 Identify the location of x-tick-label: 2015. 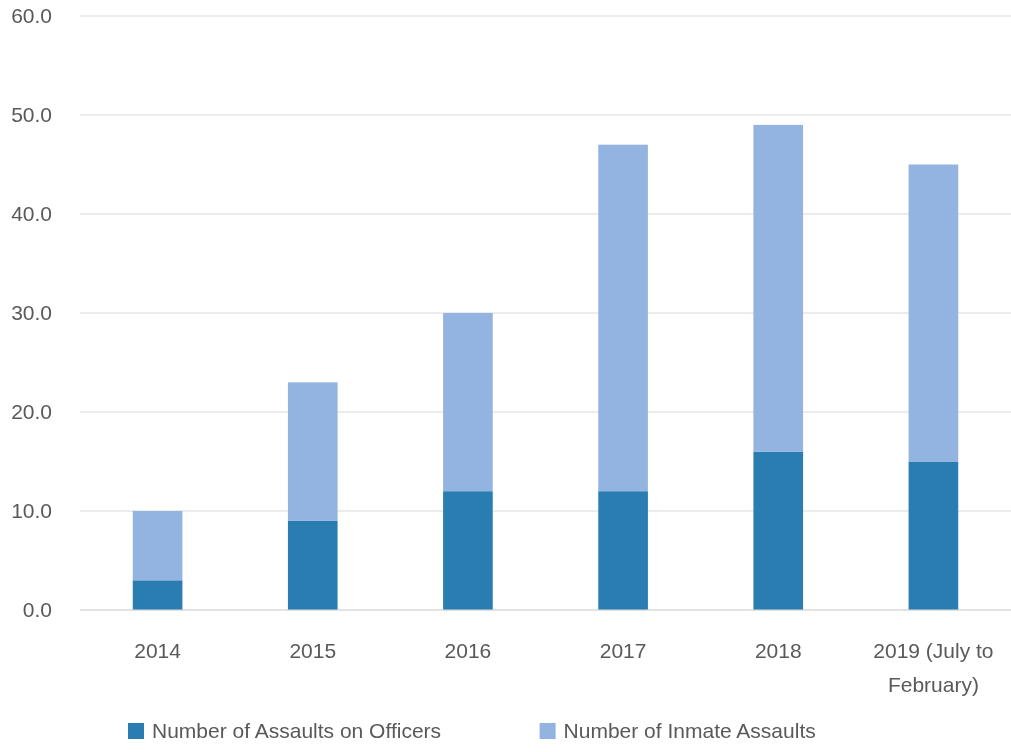
(313, 650).